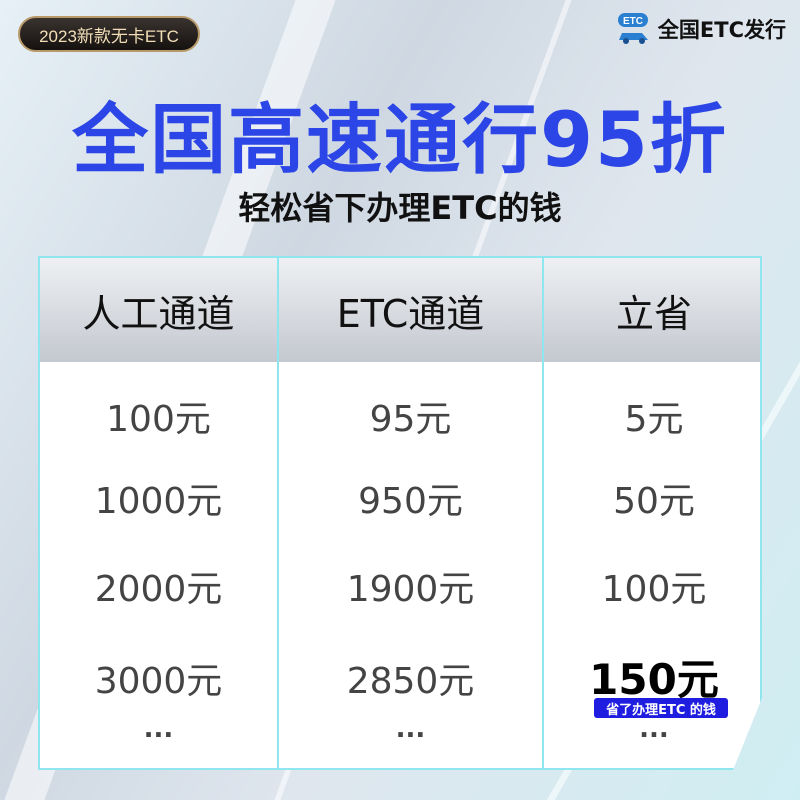 This screenshot has width=800, height=800. I want to click on table-cell: 2850元, so click(410, 681).